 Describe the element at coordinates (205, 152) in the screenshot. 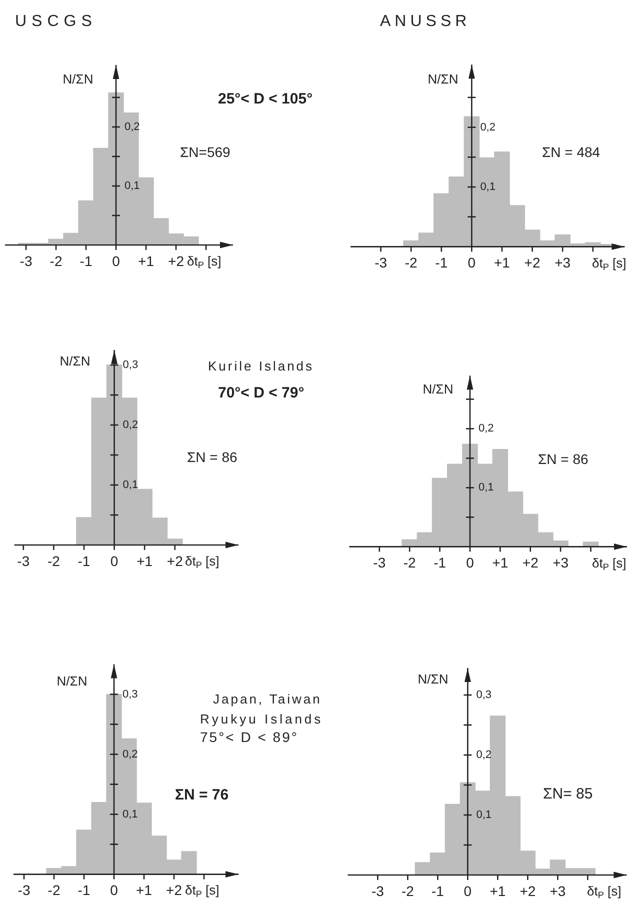

I see `annotation: ΣN=569` at that location.